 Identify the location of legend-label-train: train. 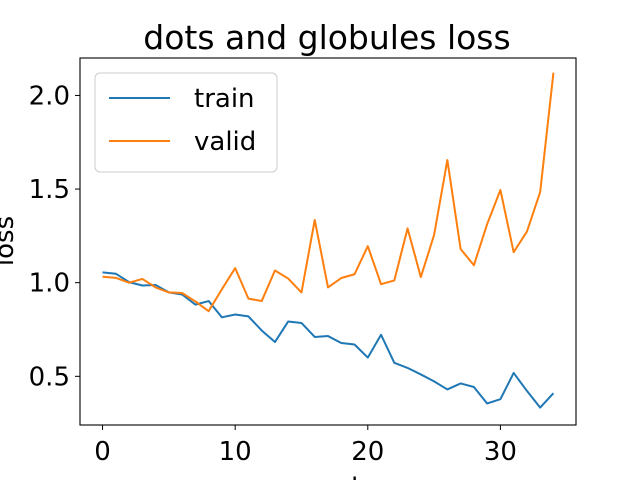
(224, 99).